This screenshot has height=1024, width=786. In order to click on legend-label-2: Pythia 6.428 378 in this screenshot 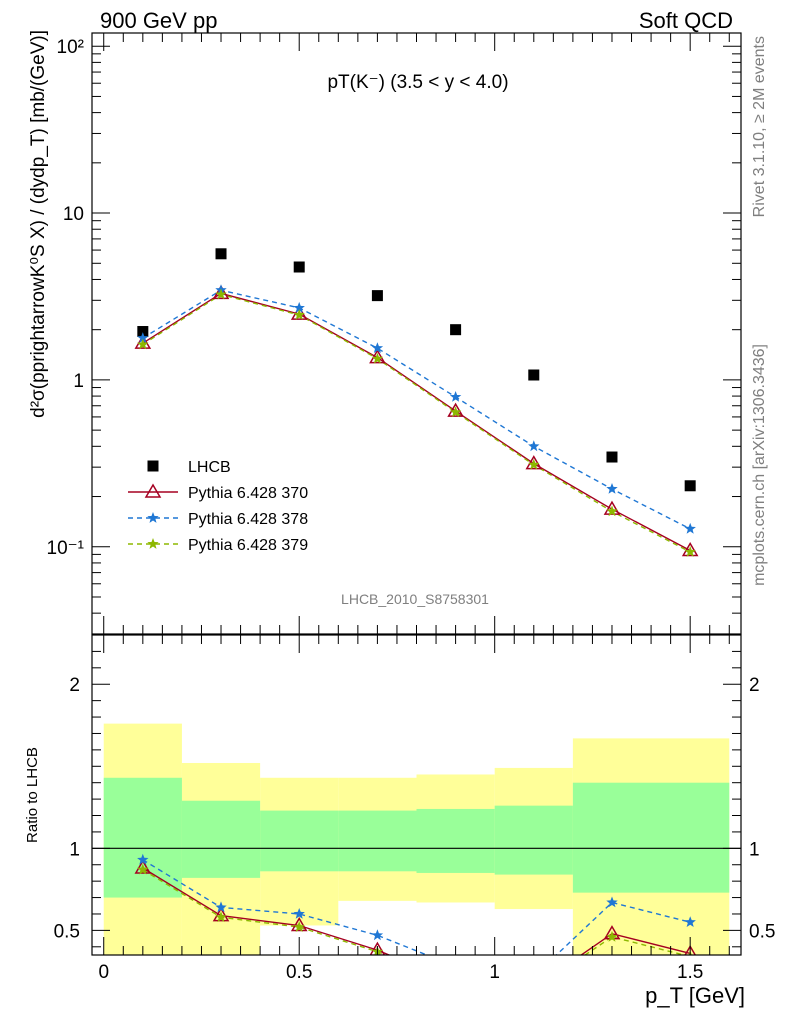, I will do `click(248, 519)`.